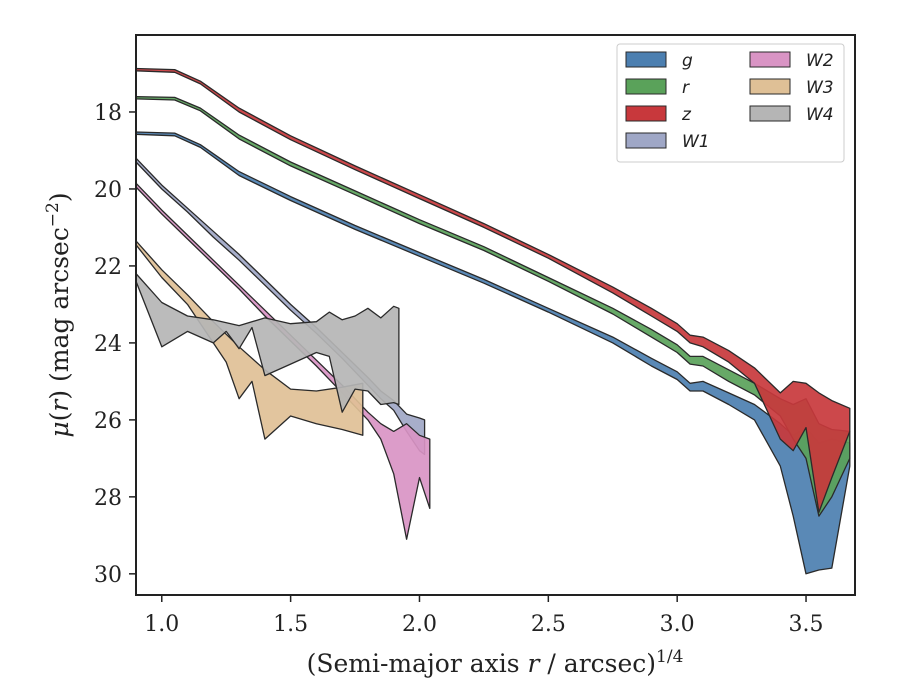 The width and height of the screenshot is (900, 700). Describe the element at coordinates (108, 344) in the screenshot. I see `y-tick-label: 24` at that location.